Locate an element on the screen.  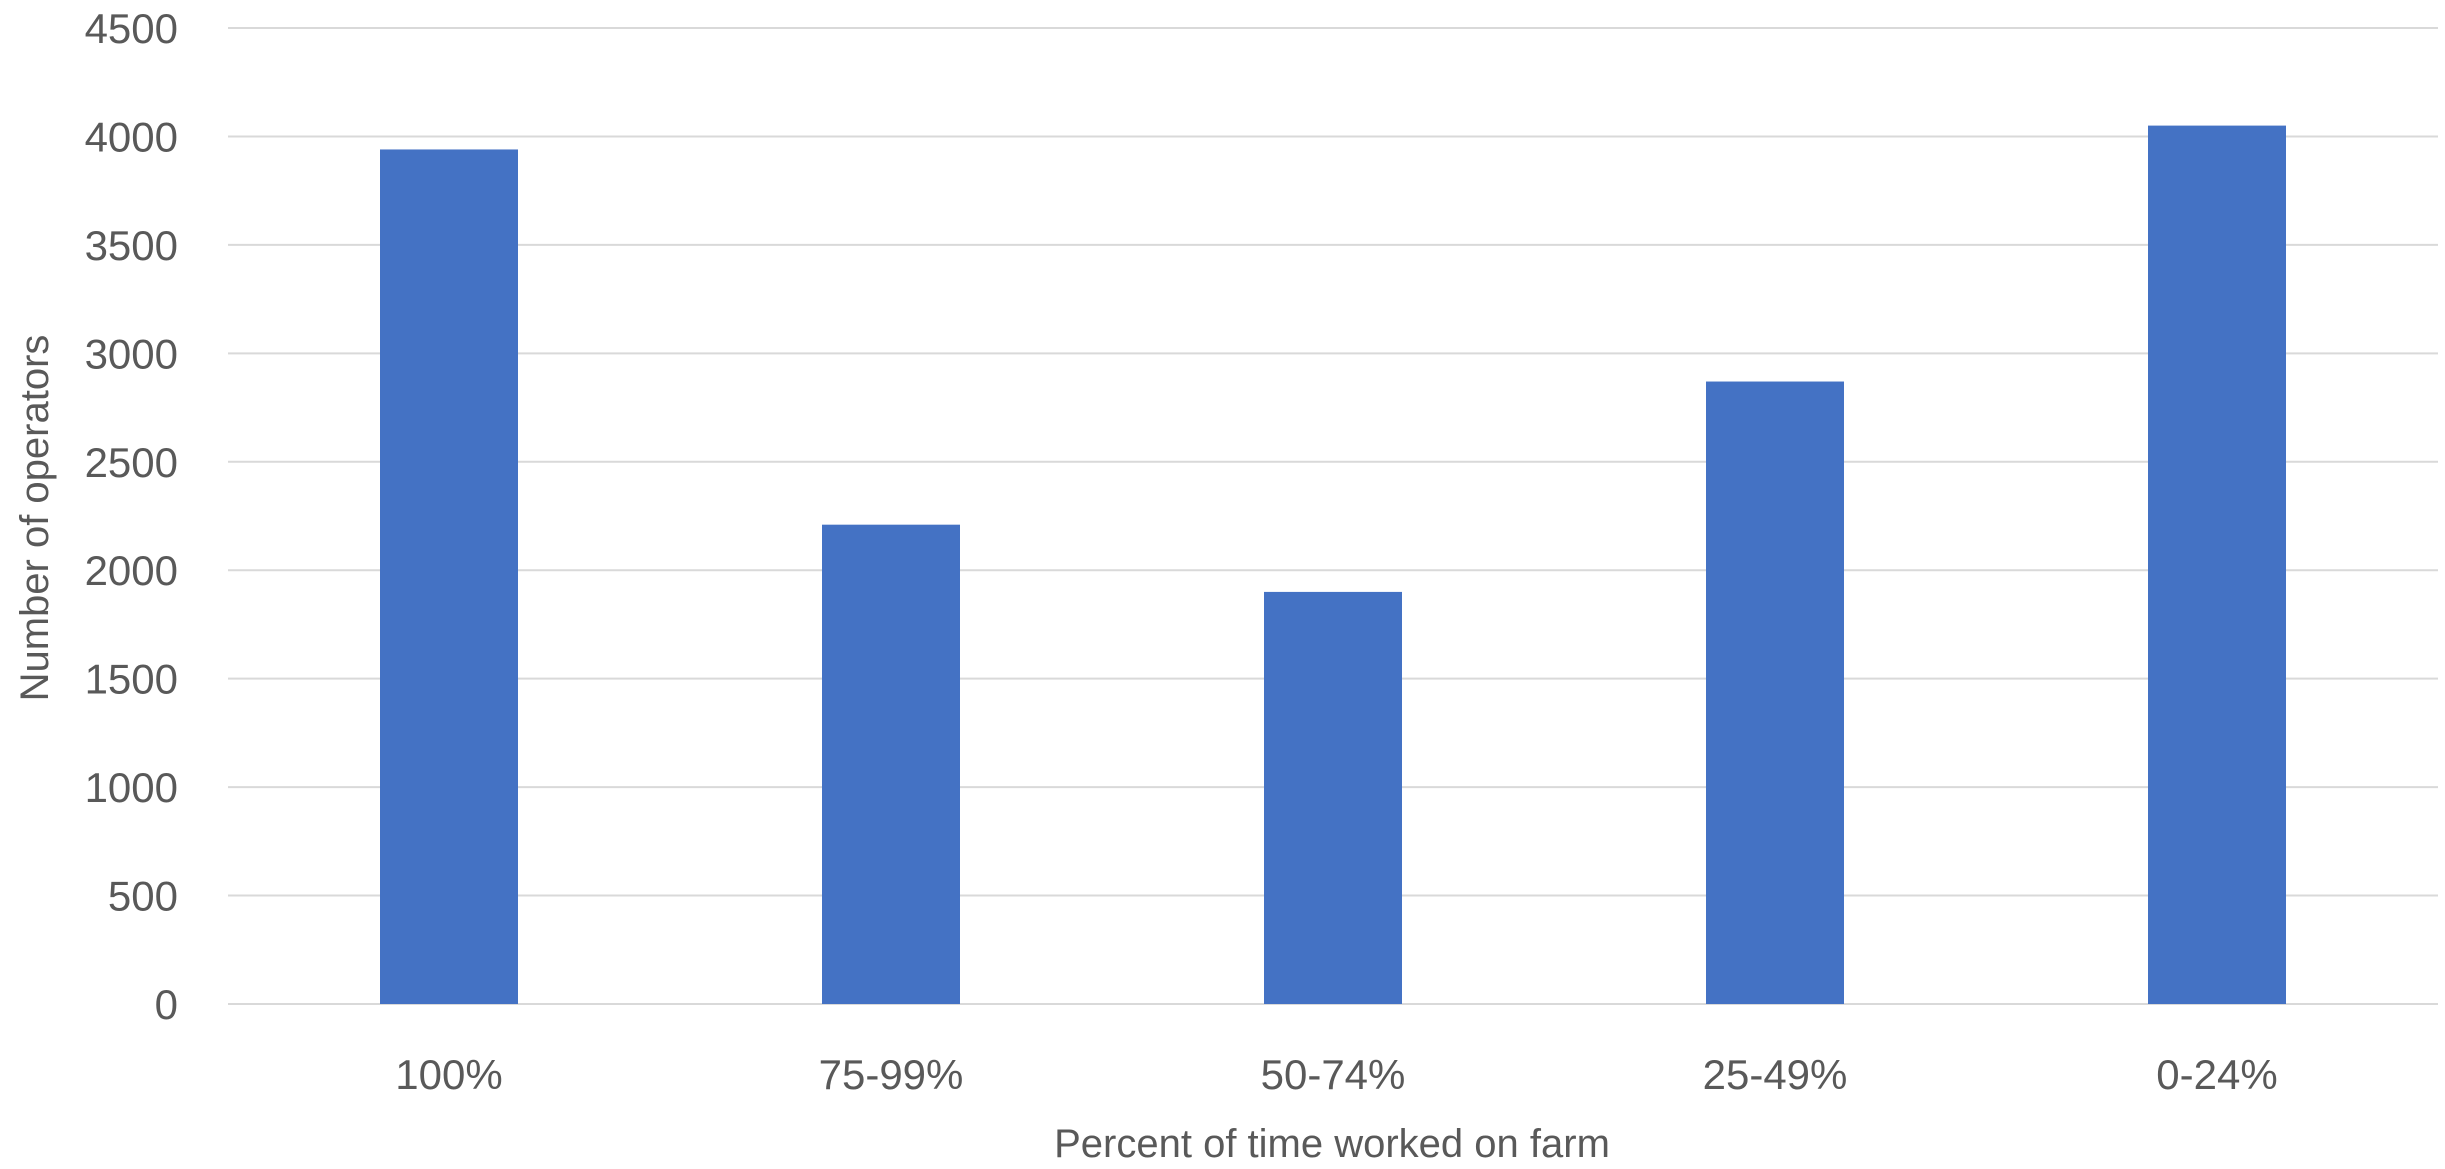
x-tick-label: 75-99% is located at coordinates (891, 1074).